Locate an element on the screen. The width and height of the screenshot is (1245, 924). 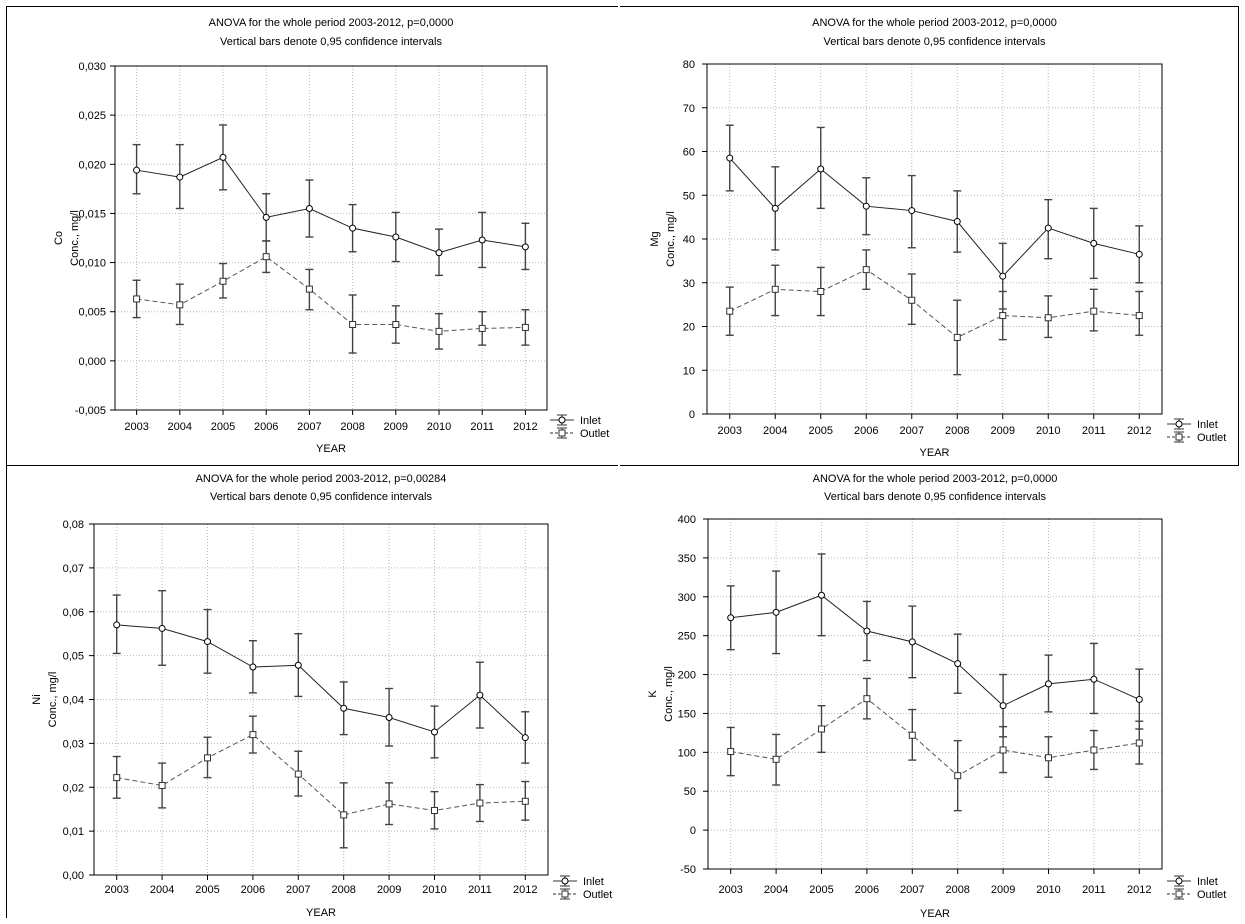
chart-3-ytick-label: 0 is located at coordinates (693, 831).